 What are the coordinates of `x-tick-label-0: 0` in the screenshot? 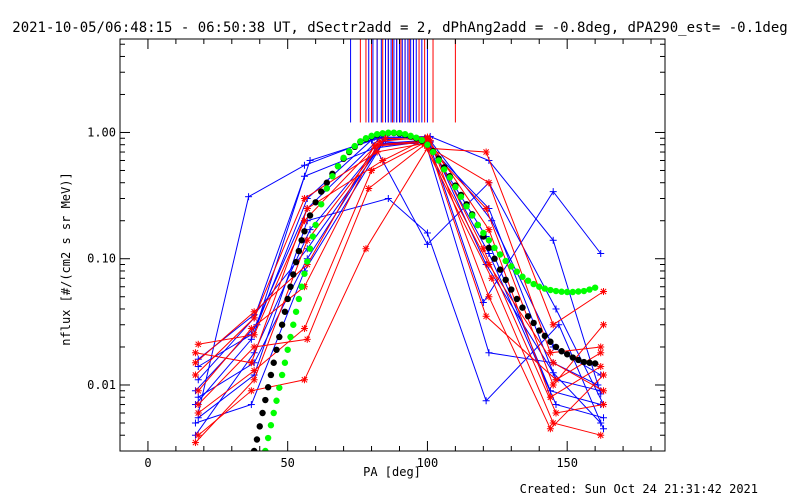 It's located at (147, 463).